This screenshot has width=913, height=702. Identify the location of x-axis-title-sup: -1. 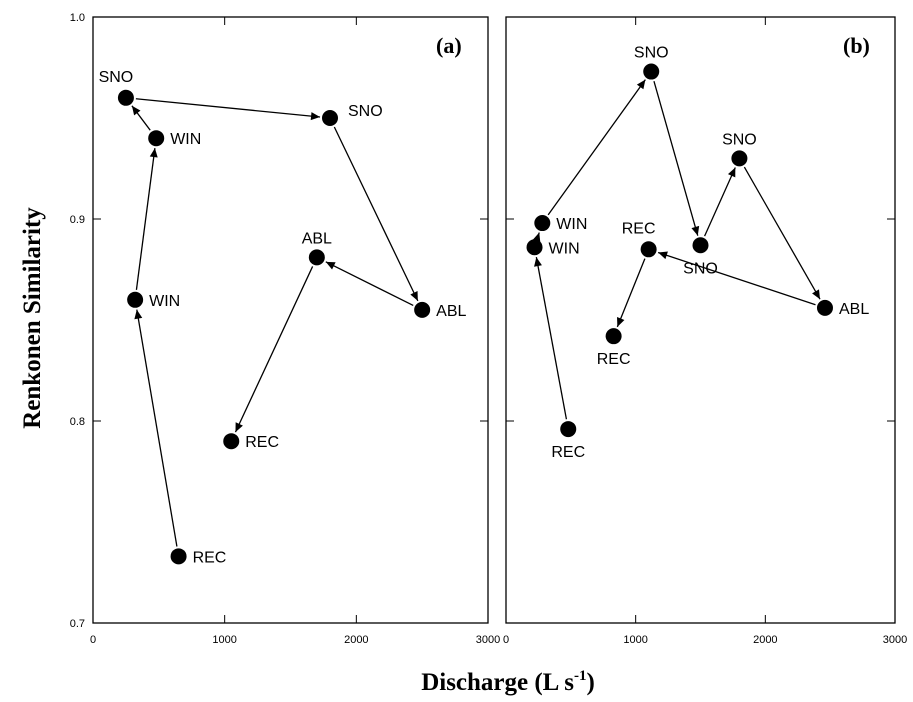
(580, 676).